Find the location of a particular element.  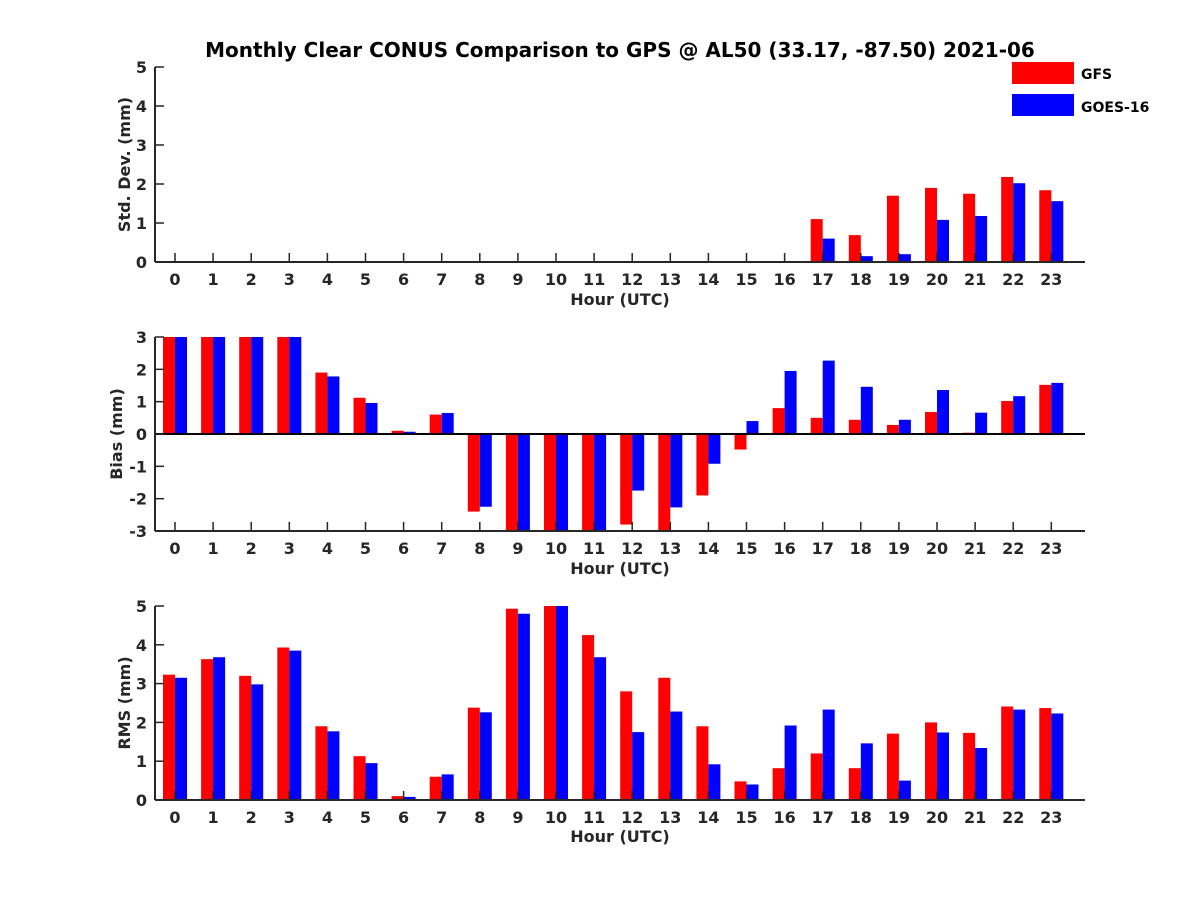

legend-swatch-gfs is located at coordinates (1043, 73).